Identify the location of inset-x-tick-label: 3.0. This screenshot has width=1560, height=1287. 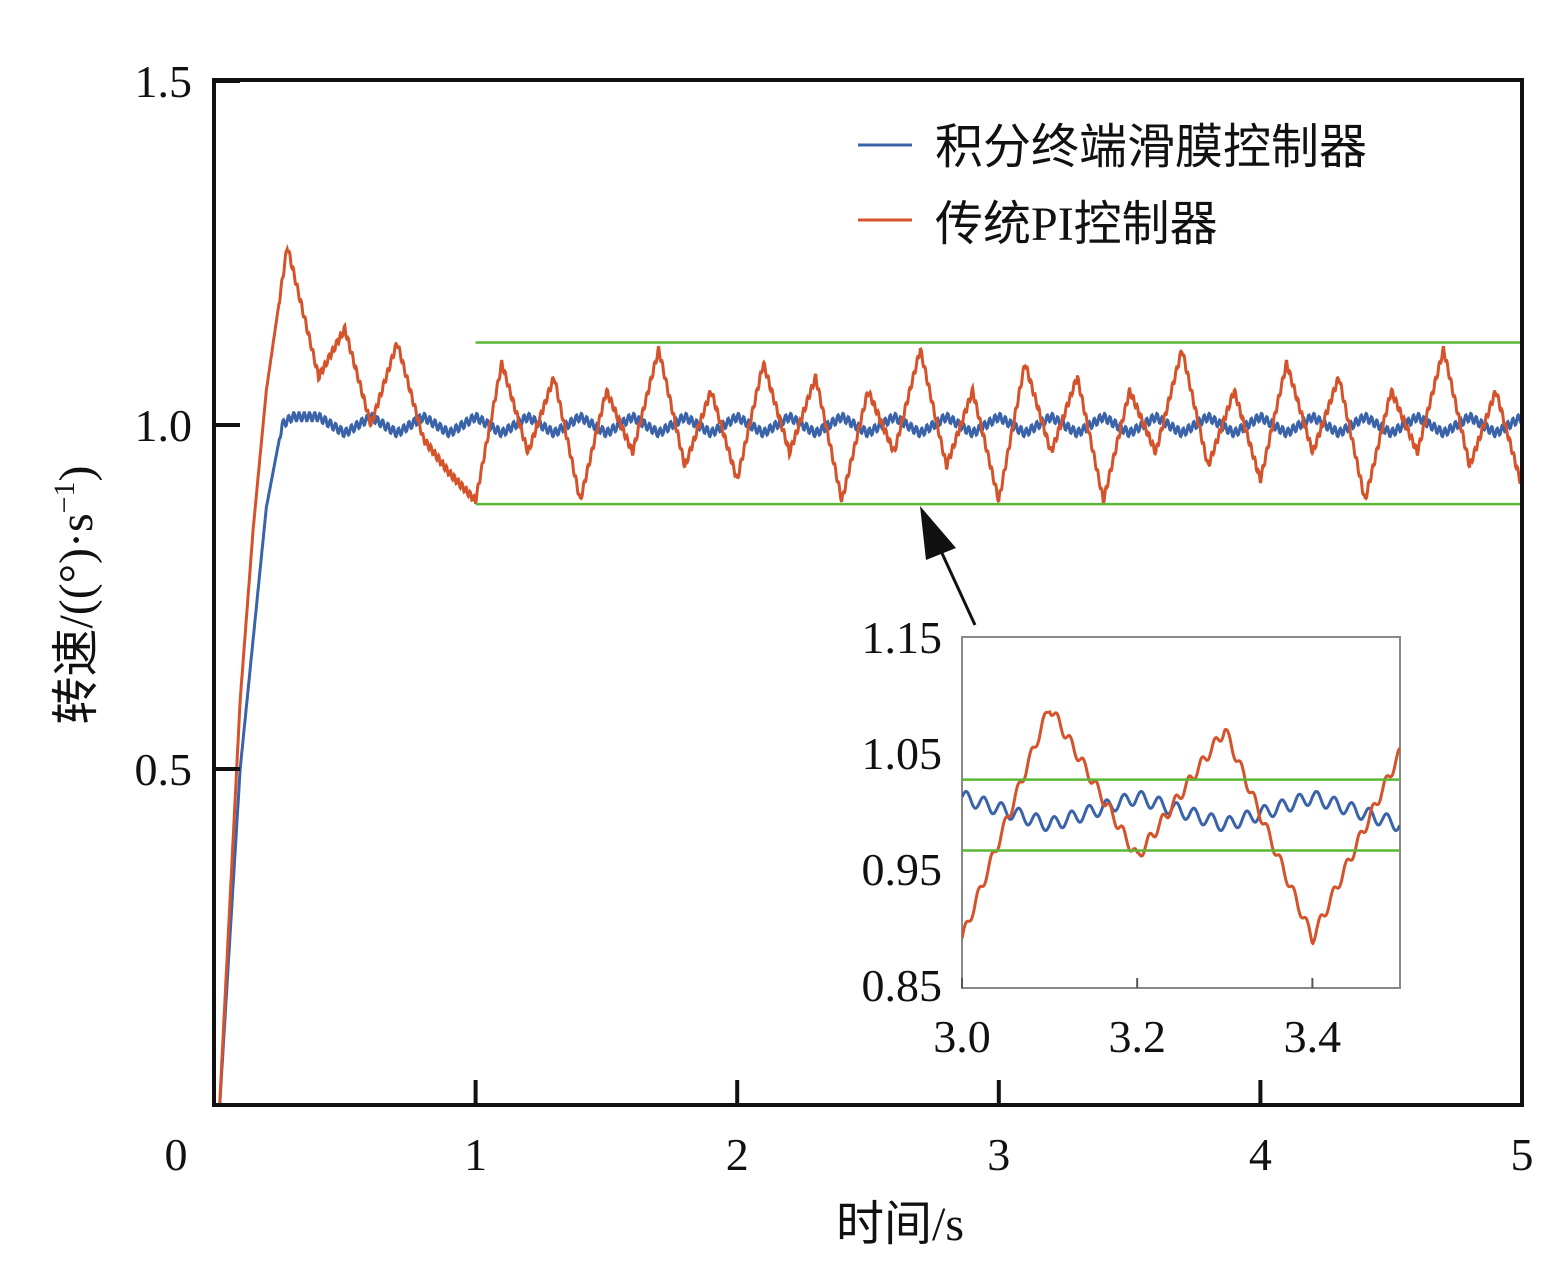
(962, 1036).